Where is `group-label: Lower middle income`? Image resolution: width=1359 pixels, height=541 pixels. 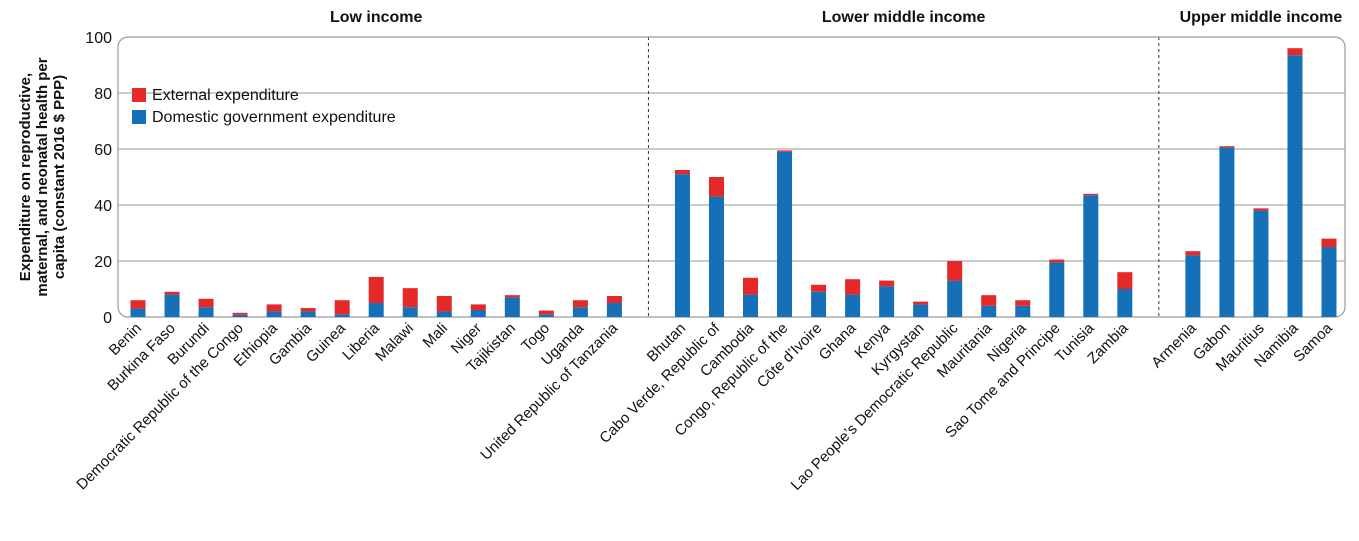 group-label: Lower middle income is located at coordinates (904, 17).